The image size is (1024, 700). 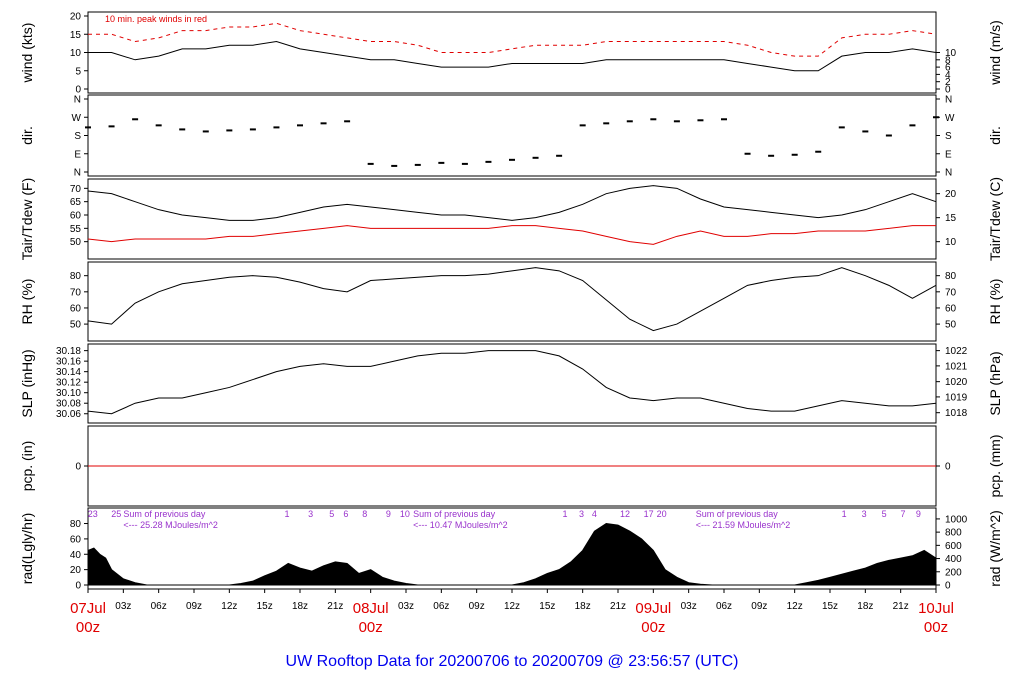 What do you see at coordinates (78, 71) in the screenshot?
I see `ytick-label-left-wind: 5` at bounding box center [78, 71].